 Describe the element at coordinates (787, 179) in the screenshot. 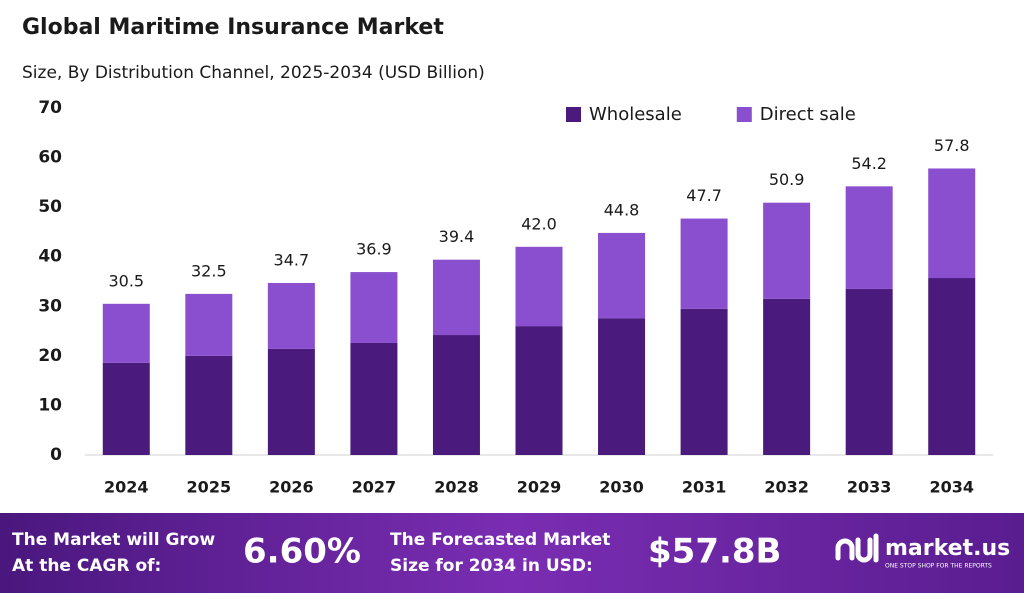

I see `total-label: 50.9` at that location.